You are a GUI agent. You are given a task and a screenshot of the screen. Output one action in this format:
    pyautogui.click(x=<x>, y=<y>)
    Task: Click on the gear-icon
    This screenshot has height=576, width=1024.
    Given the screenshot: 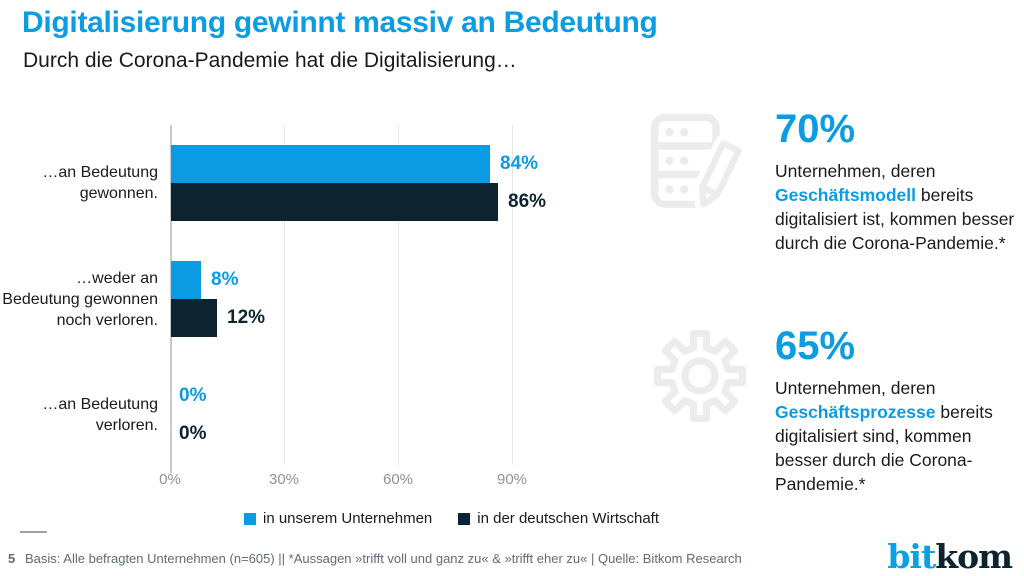 What is the action you would take?
    pyautogui.click(x=700, y=378)
    